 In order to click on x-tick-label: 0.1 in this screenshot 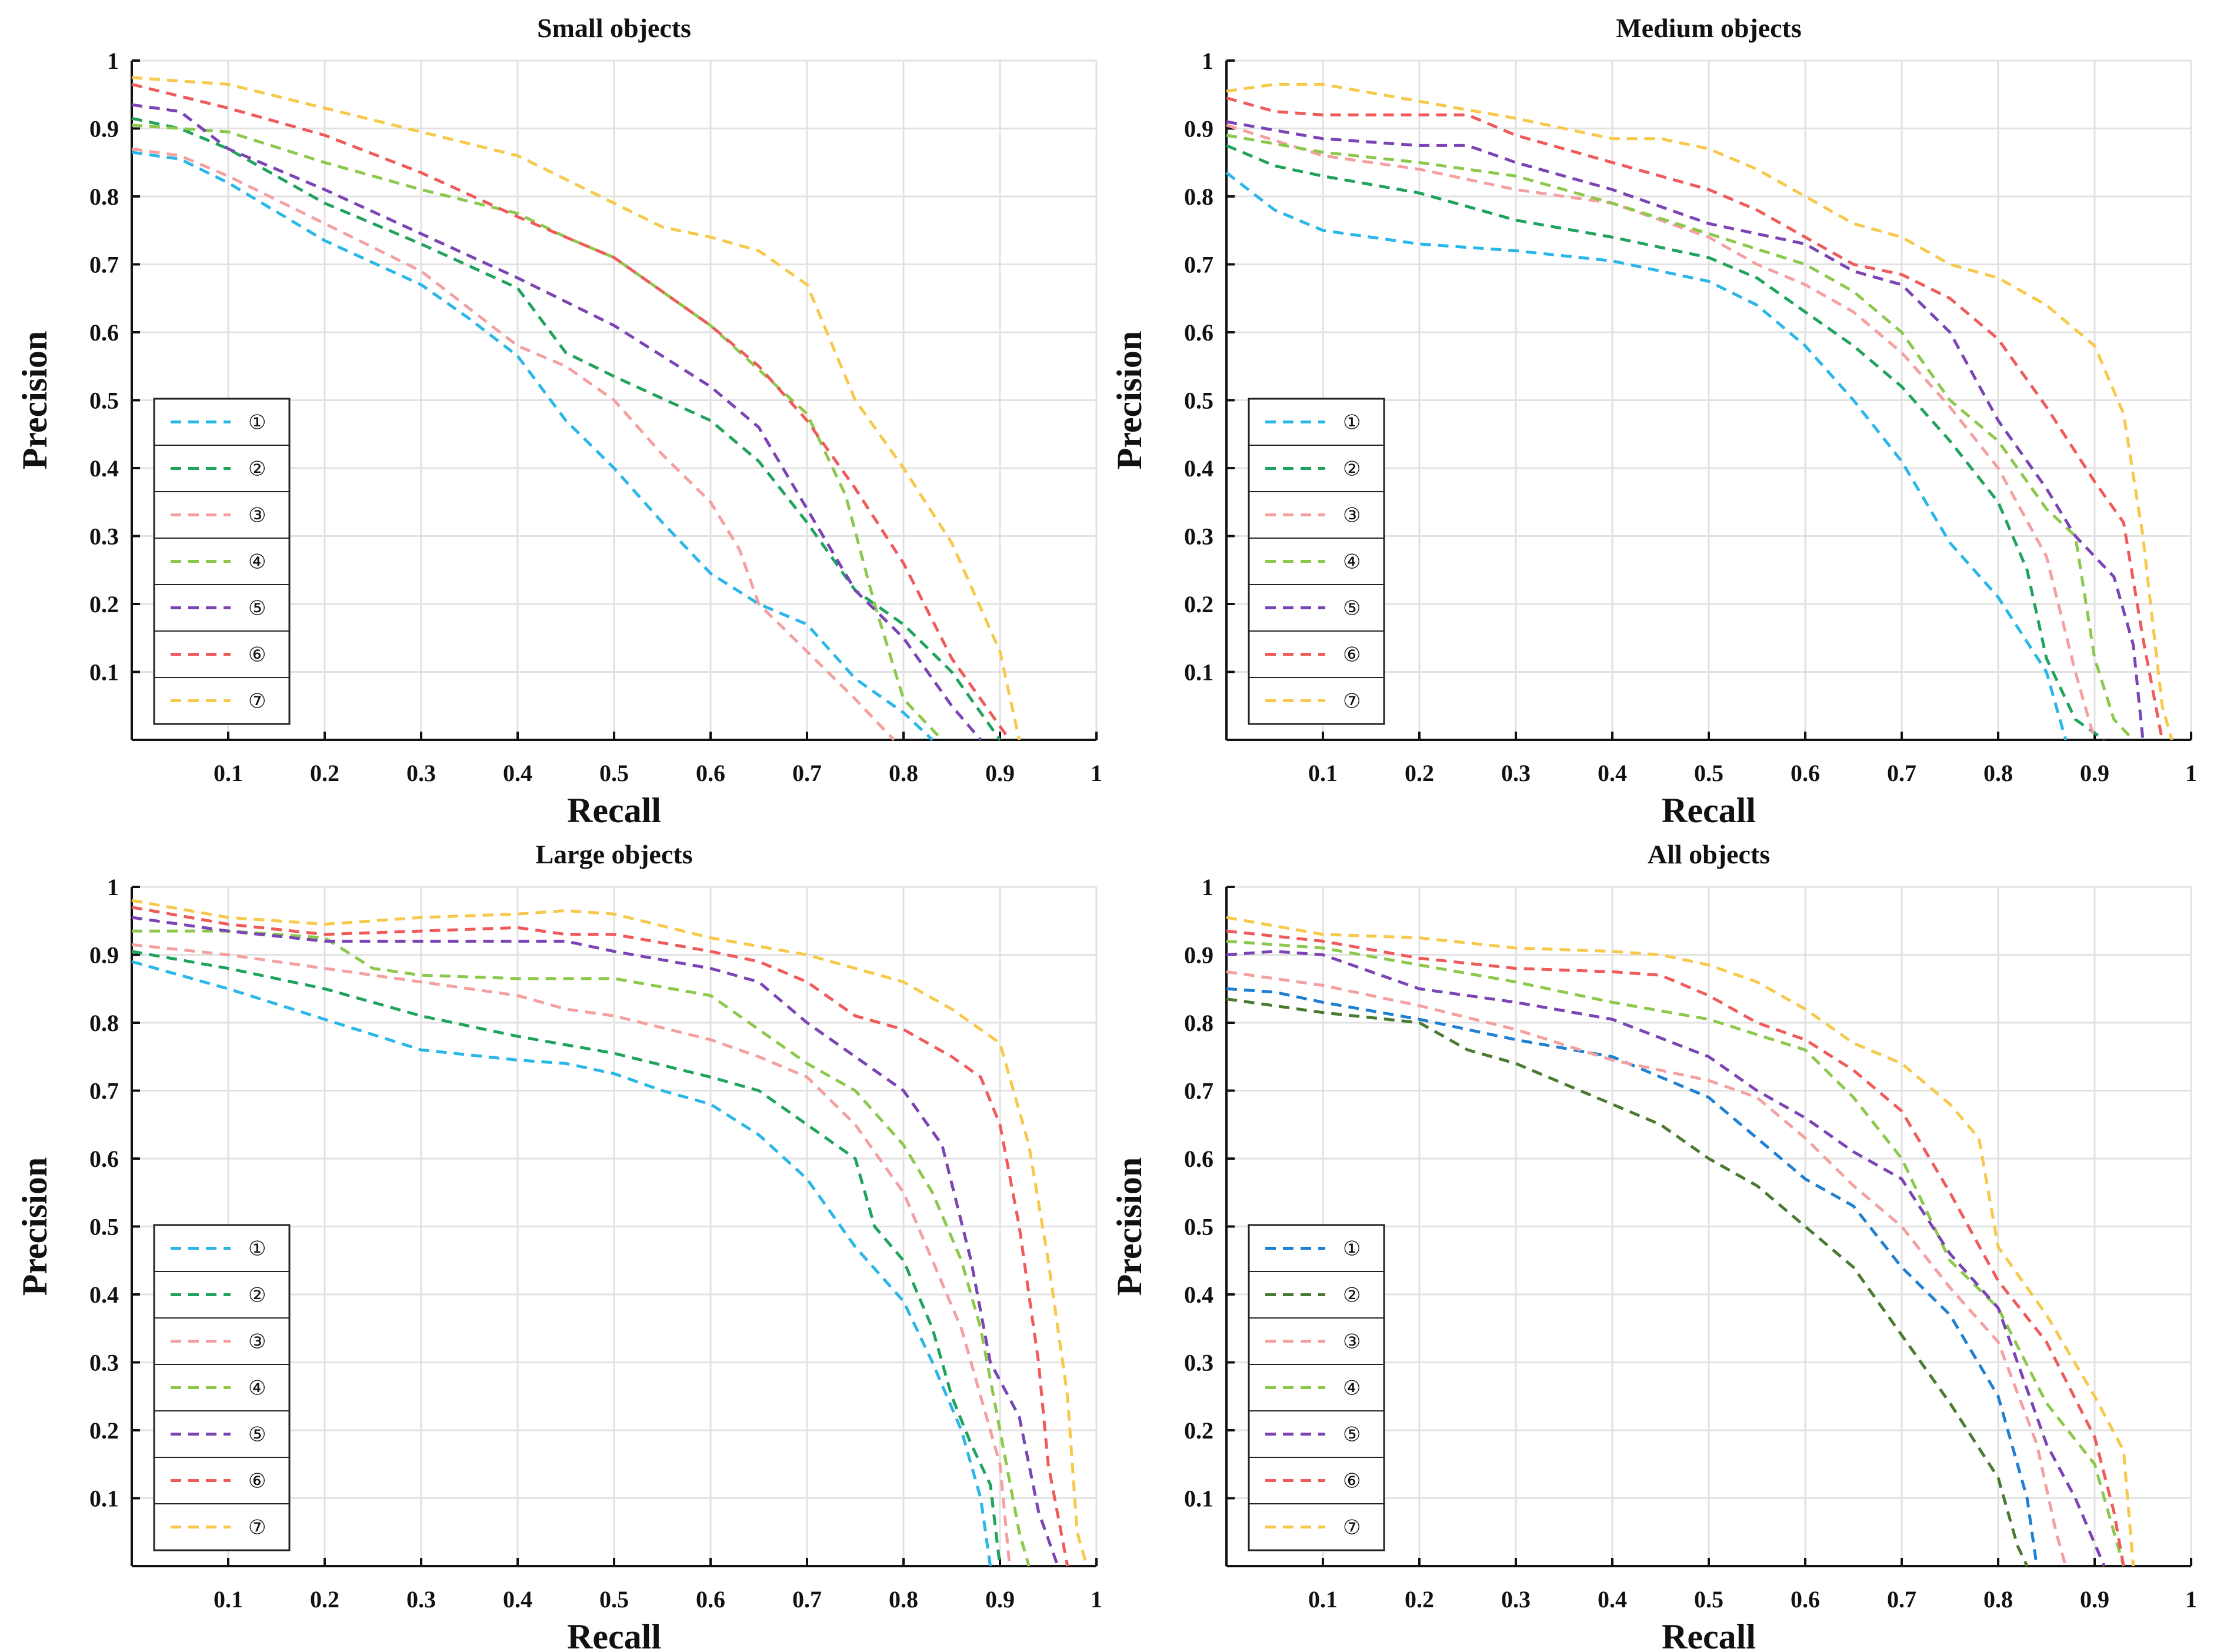, I will do `click(229, 1599)`.